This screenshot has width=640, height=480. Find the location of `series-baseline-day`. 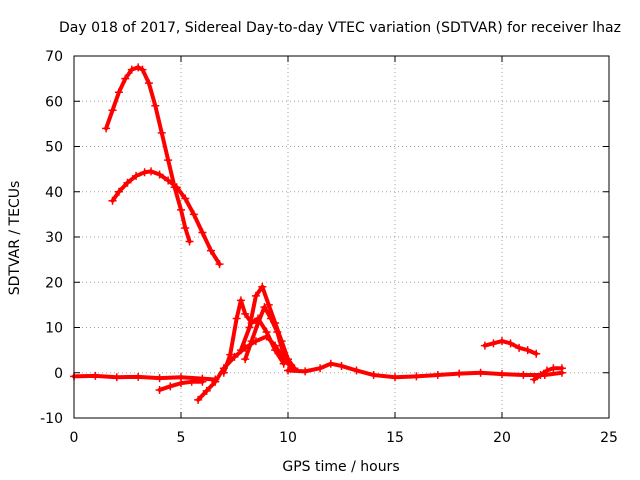

series-baseline-day is located at coordinates (425, 370).